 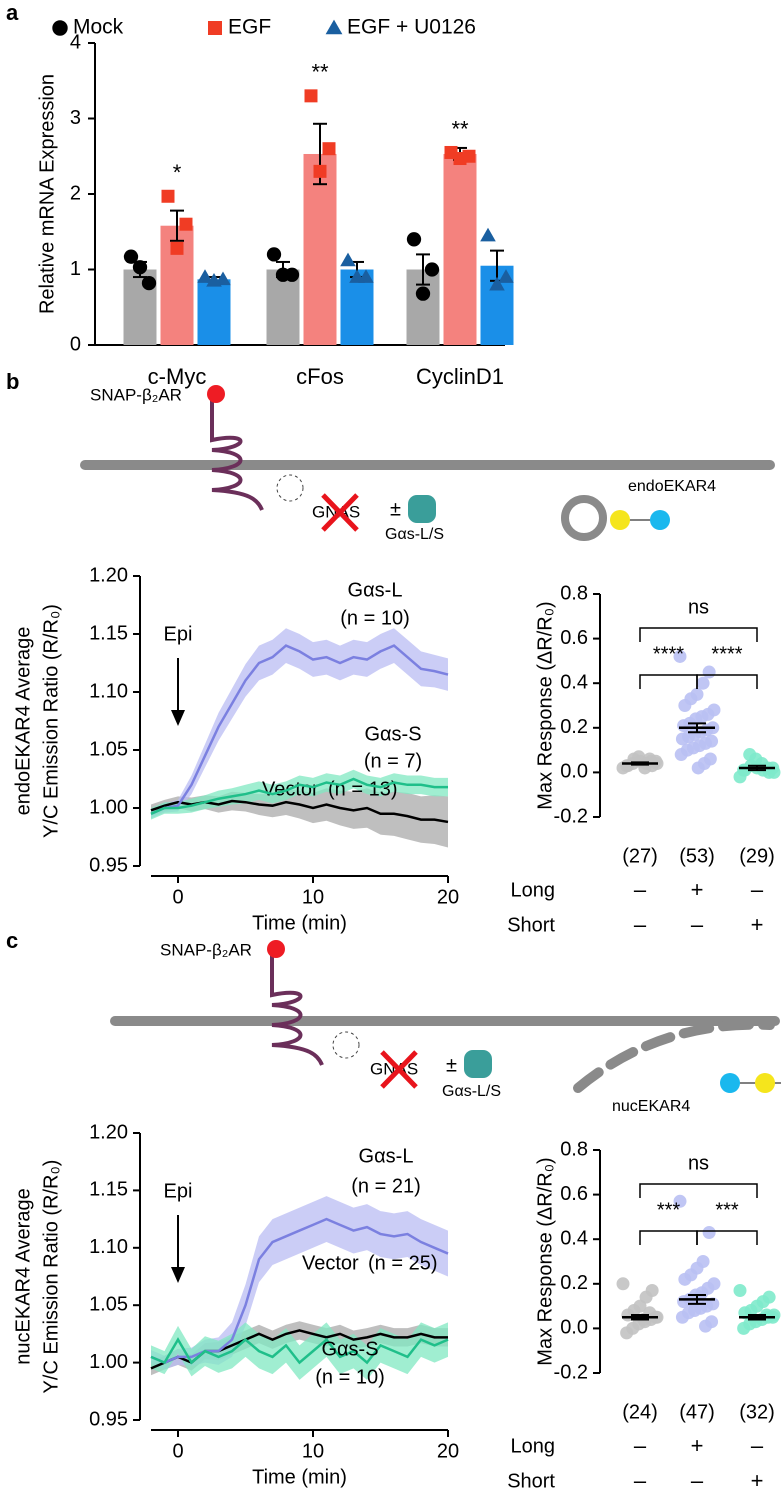 What do you see at coordinates (108, 691) in the screenshot?
I see `y-tick-label: 1.10` at bounding box center [108, 691].